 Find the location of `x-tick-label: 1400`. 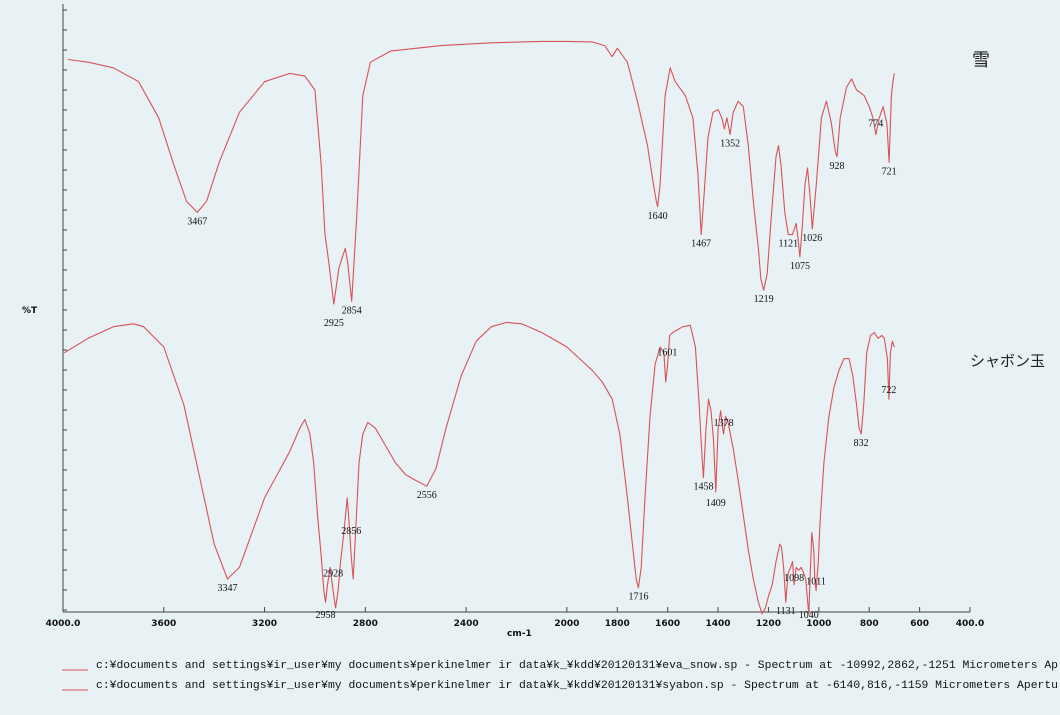

x-tick-label: 1400 is located at coordinates (718, 624).